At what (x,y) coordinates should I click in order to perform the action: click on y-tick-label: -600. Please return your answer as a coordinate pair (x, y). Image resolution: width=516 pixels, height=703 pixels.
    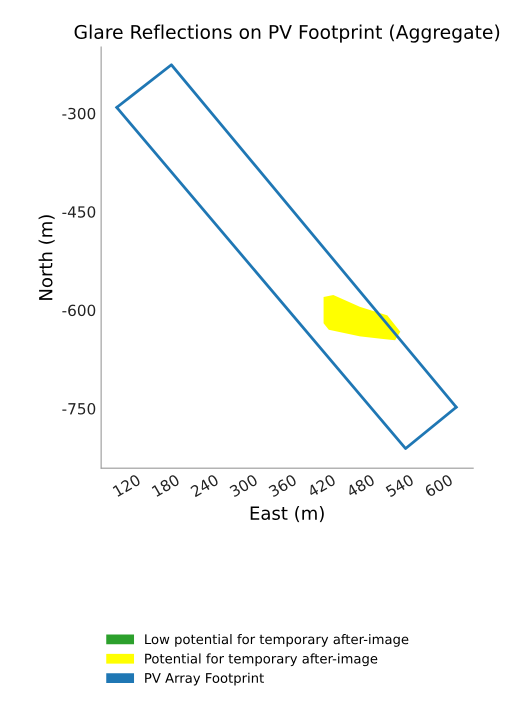
    Looking at the image, I should click on (79, 310).